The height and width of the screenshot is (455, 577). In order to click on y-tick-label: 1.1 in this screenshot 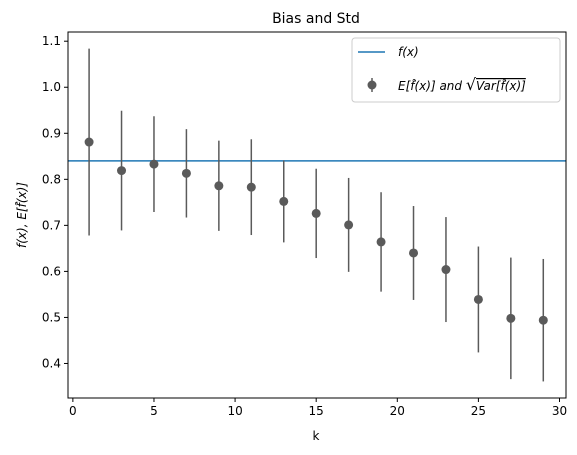, I will do `click(51, 41)`.